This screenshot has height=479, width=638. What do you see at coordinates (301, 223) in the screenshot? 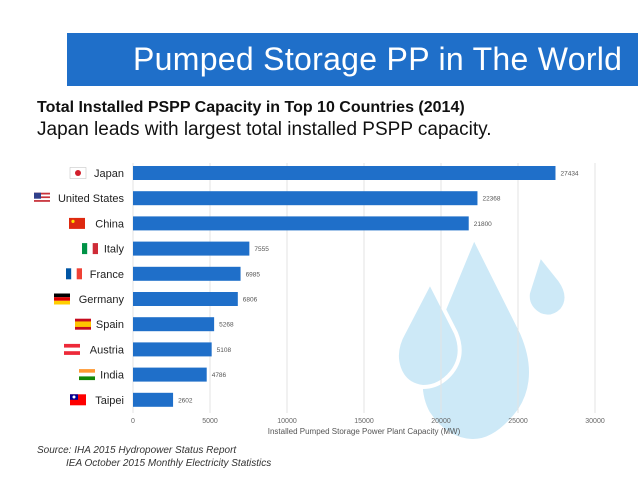
I see `bar-china` at bounding box center [301, 223].